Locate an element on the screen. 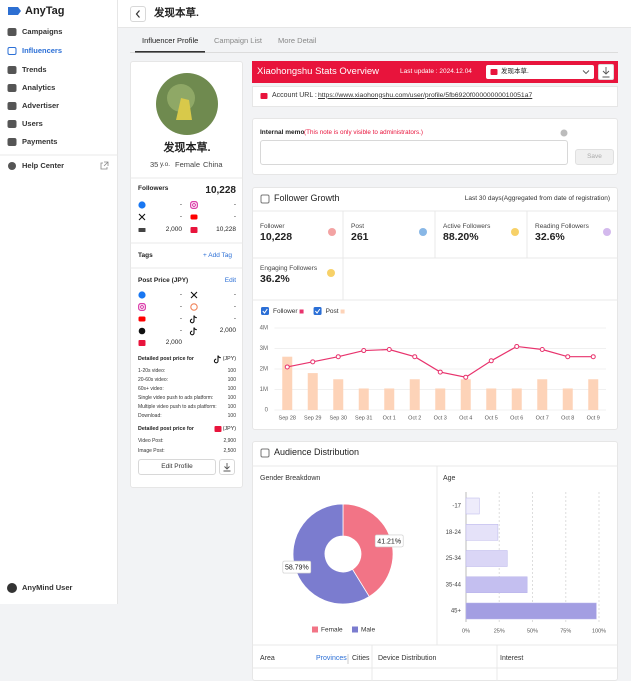 The width and height of the screenshot is (631, 681). edit-profile-button is located at coordinates (177, 467).